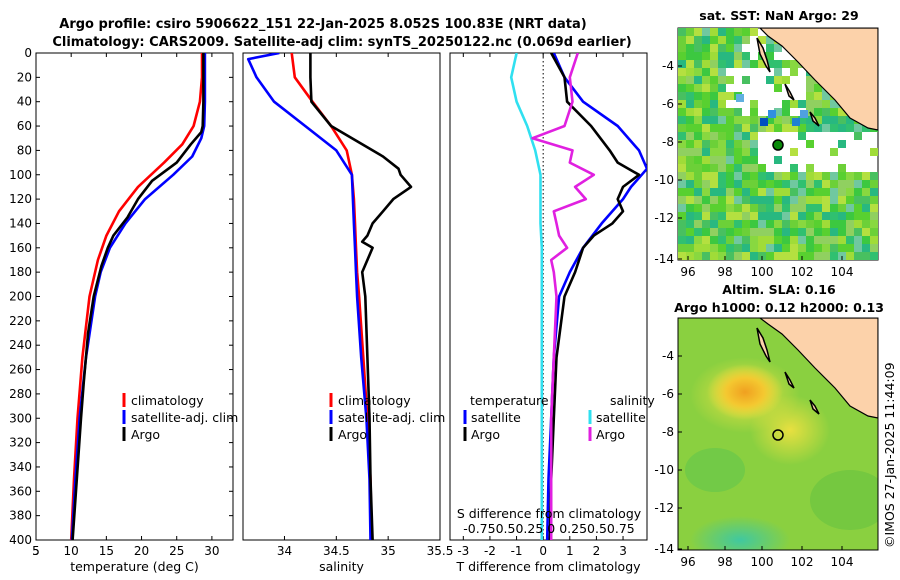  I want to click on x-tick-label: 0, so click(543, 551).